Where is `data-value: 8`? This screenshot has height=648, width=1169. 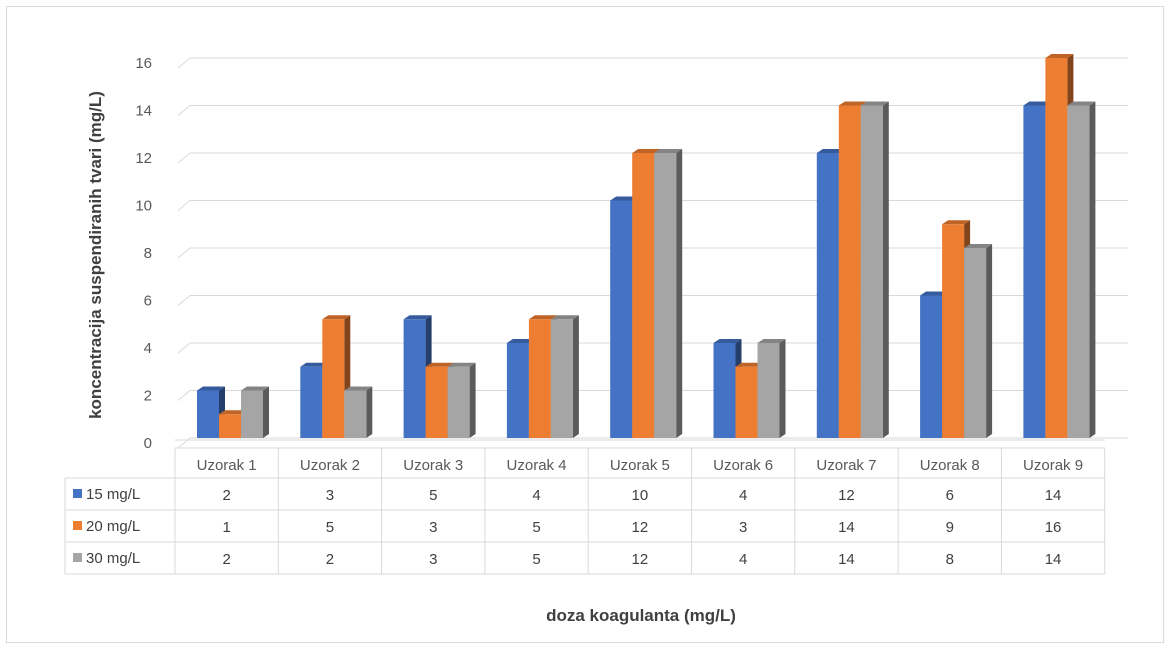 data-value: 8 is located at coordinates (950, 559).